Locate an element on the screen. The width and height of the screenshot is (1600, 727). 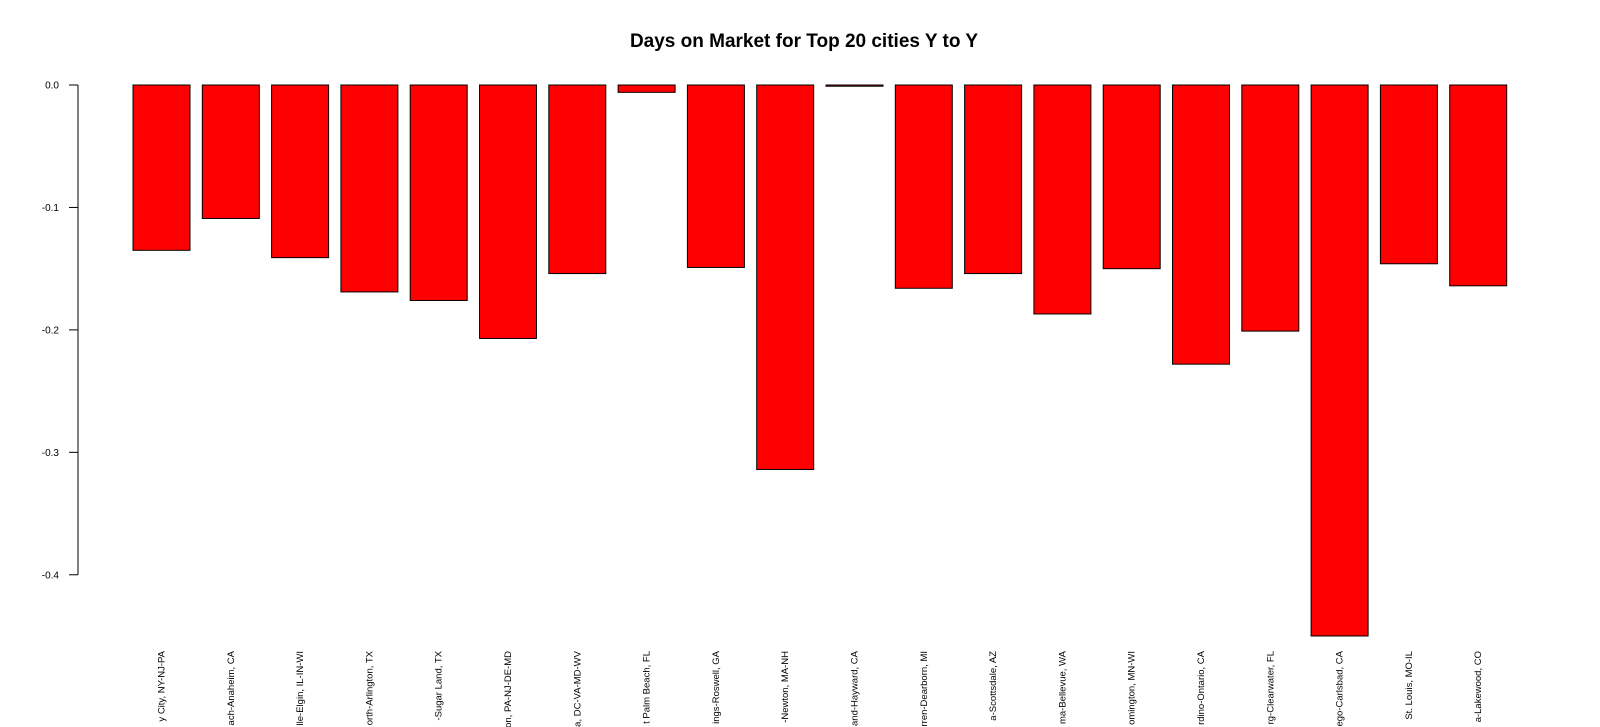
category-label: rdino-Ontario, CA is located at coordinates (1201, 687).